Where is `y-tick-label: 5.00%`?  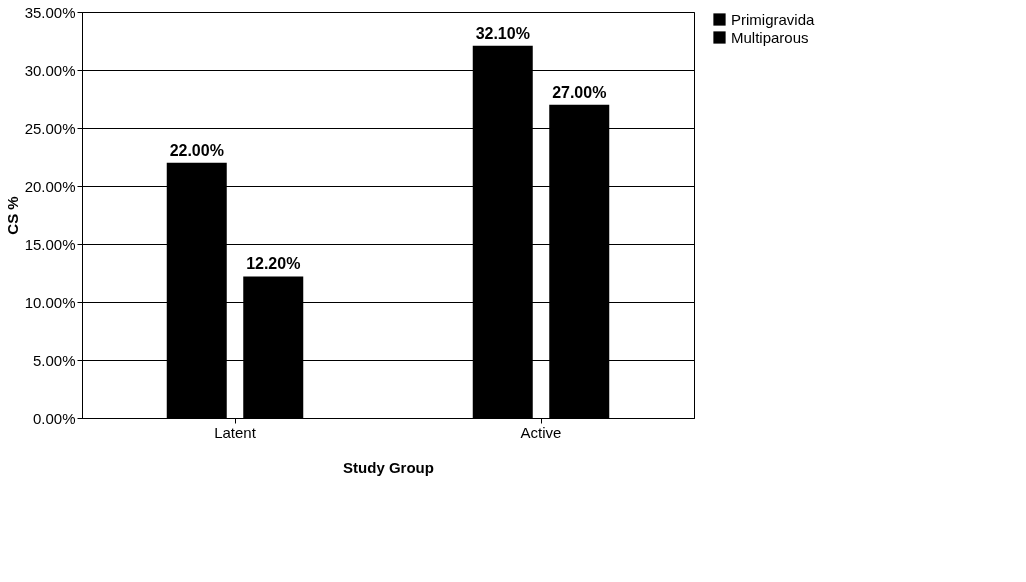
y-tick-label: 5.00% is located at coordinates (54, 360).